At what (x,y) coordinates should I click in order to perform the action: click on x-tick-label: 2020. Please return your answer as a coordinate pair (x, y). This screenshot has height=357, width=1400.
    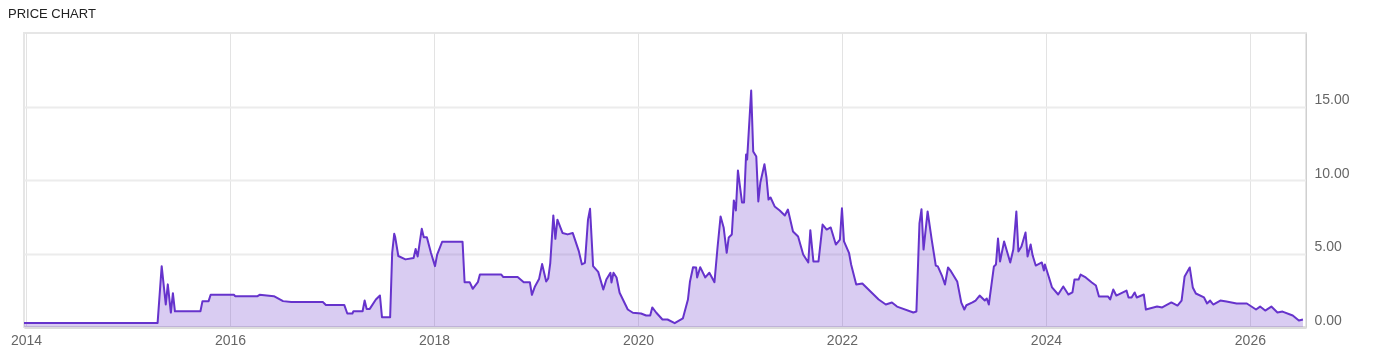
    Looking at the image, I should click on (638, 339).